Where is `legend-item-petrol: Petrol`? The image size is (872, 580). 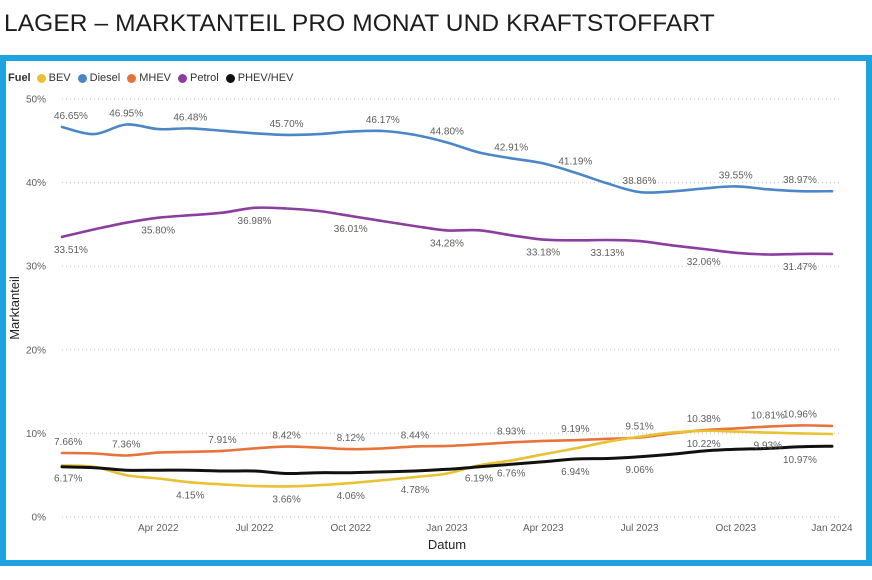 legend-item-petrol: Petrol is located at coordinates (198, 78).